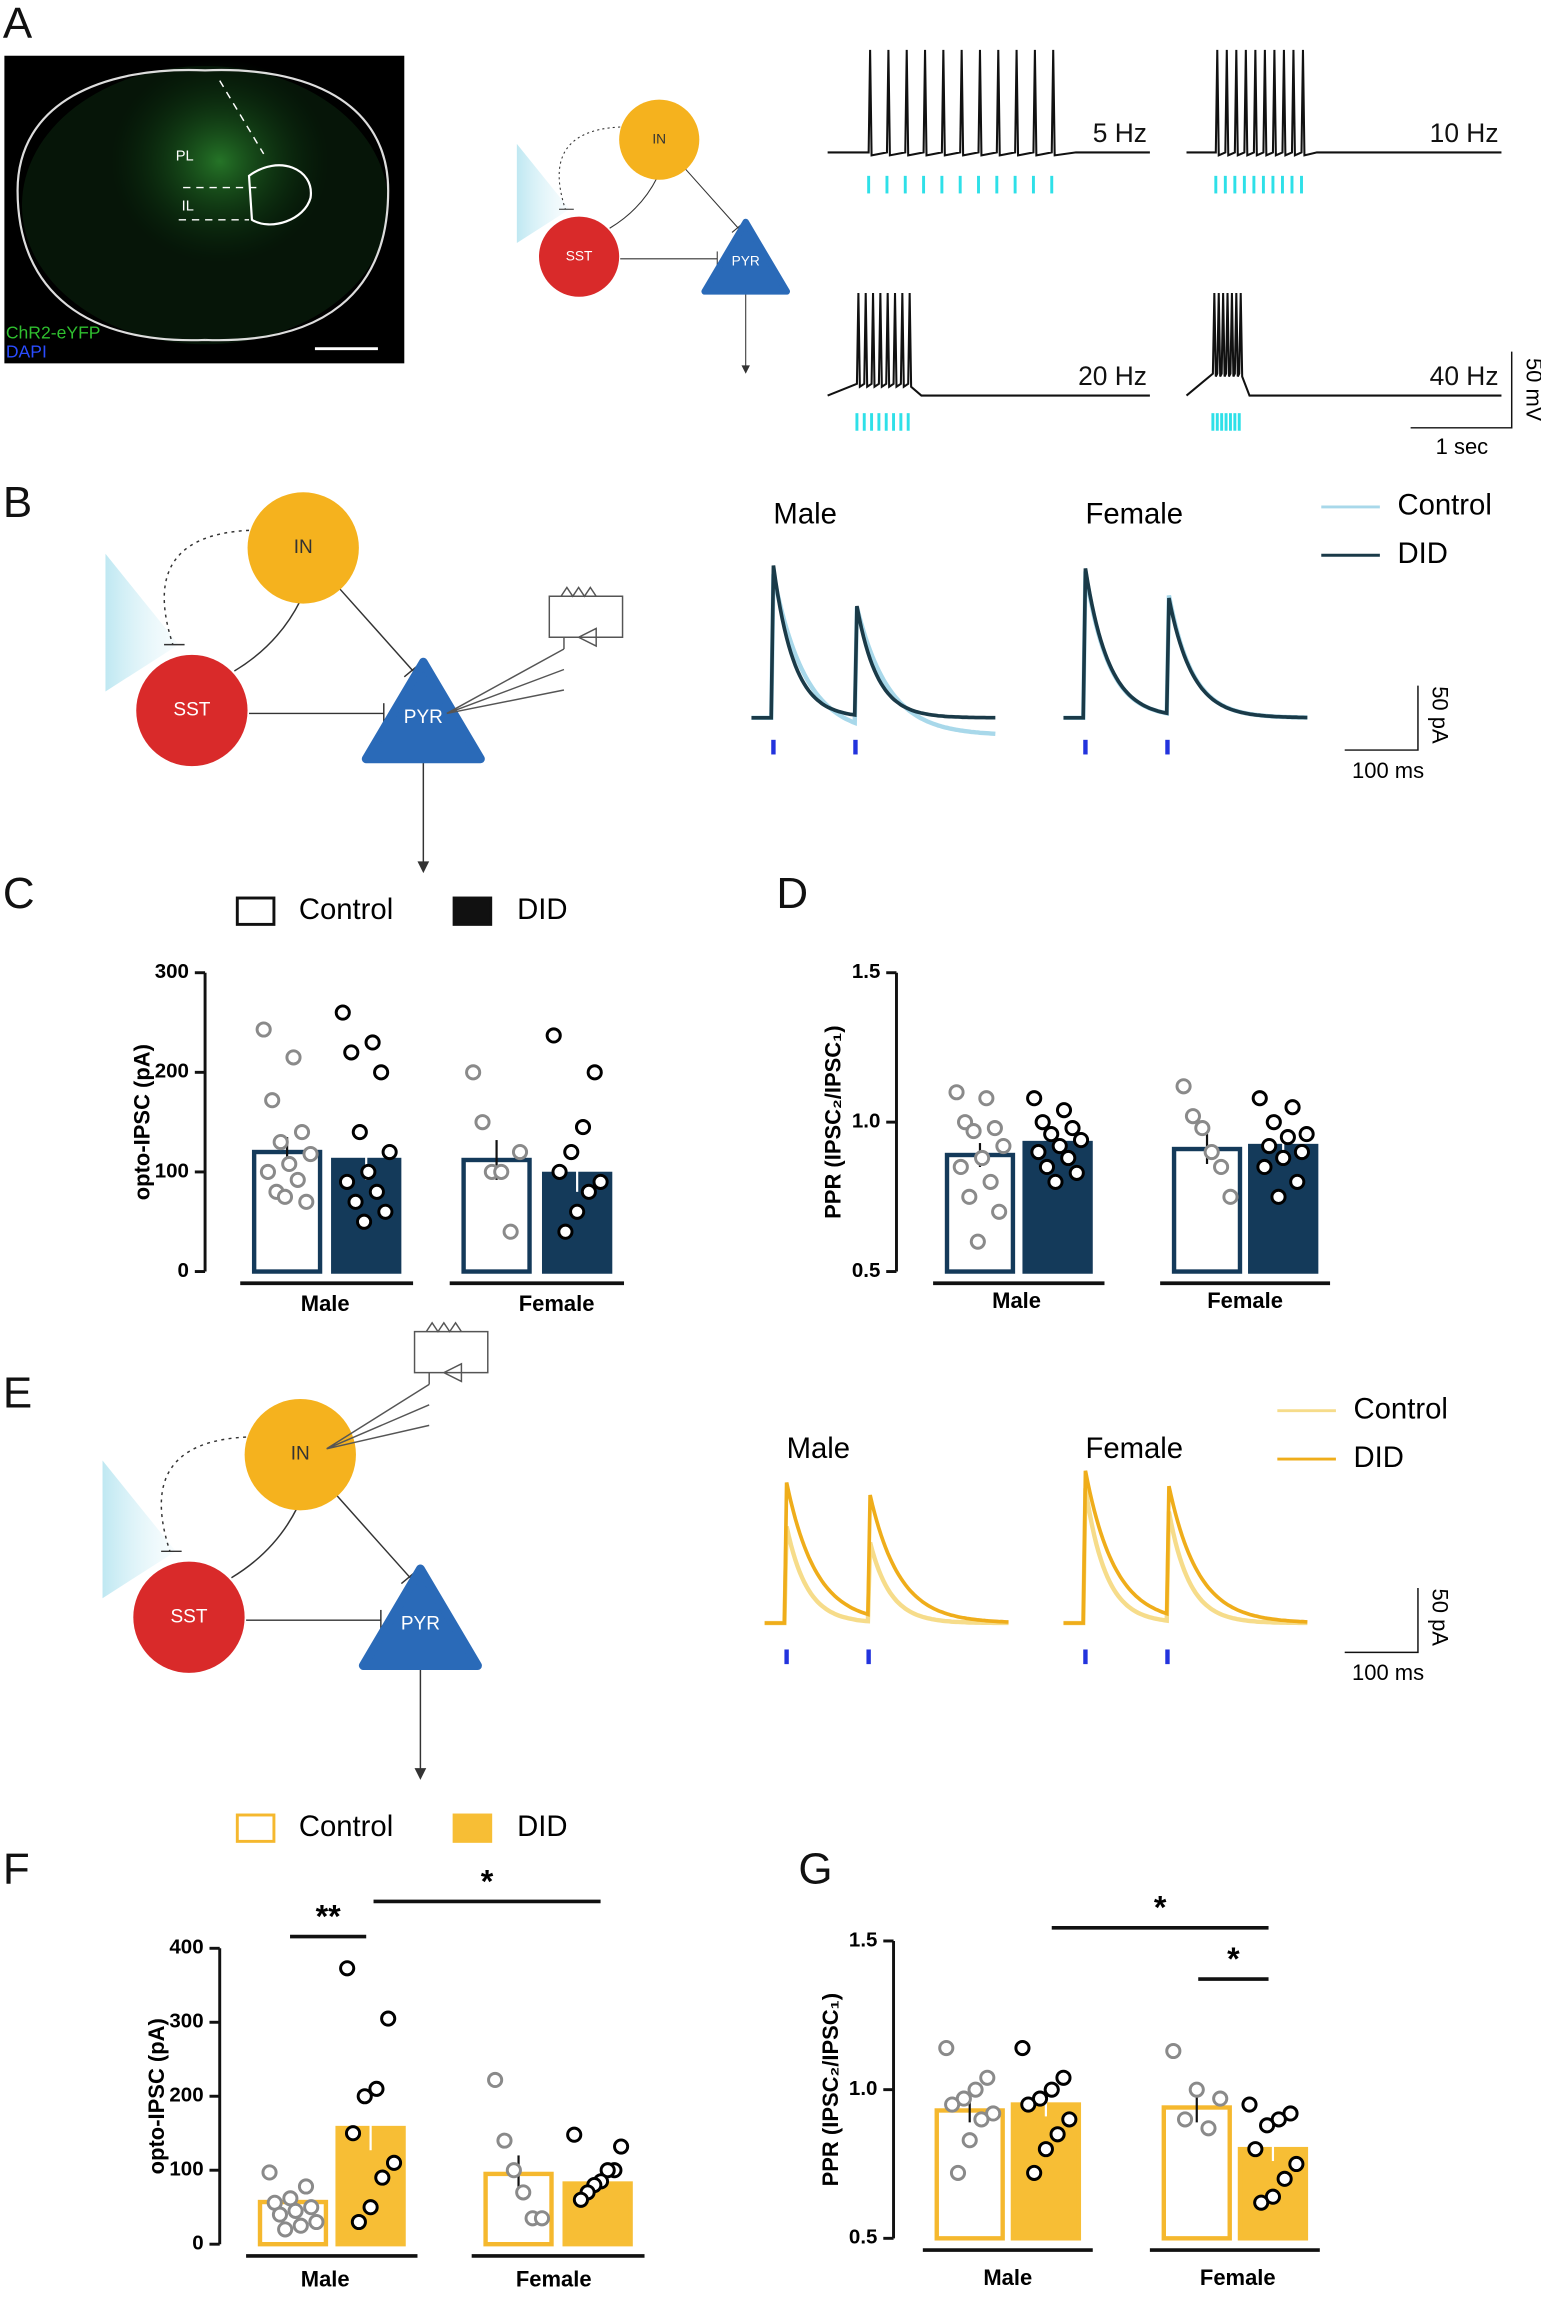  Describe the element at coordinates (712, 198) in the screenshot. I see `connection` at that location.